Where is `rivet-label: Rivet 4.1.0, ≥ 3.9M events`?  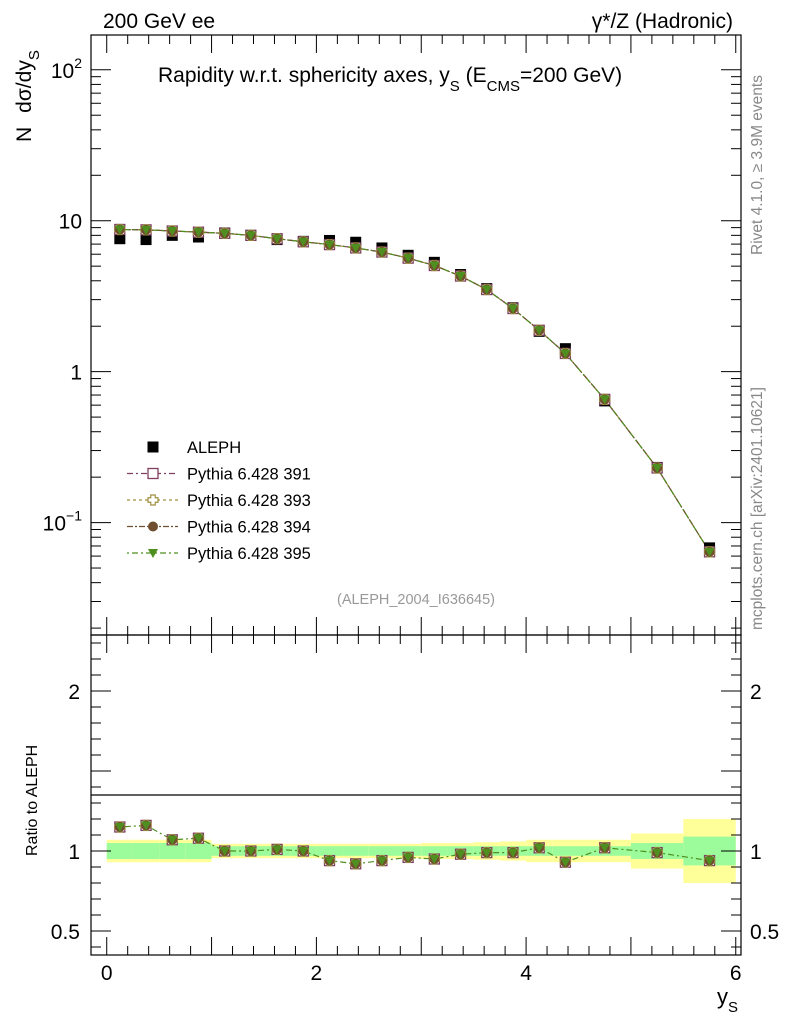
rivet-label: Rivet 4.1.0, ≥ 3.9M events is located at coordinates (757, 165).